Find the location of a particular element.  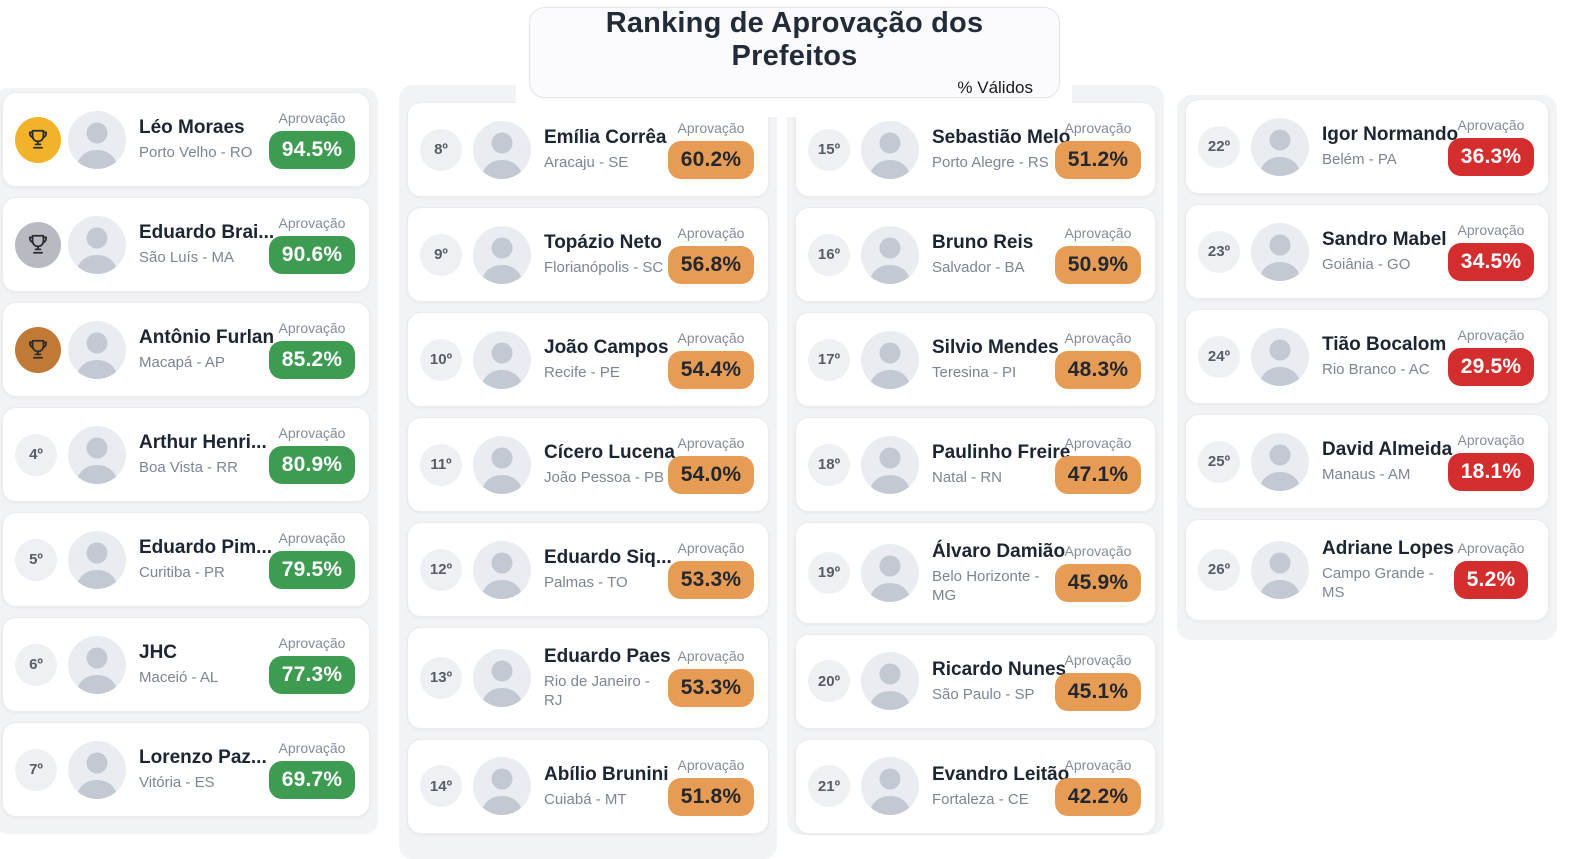

mayor-info: Eduardo Paes Rio de Janeiro - RJ is located at coordinates (607, 678).